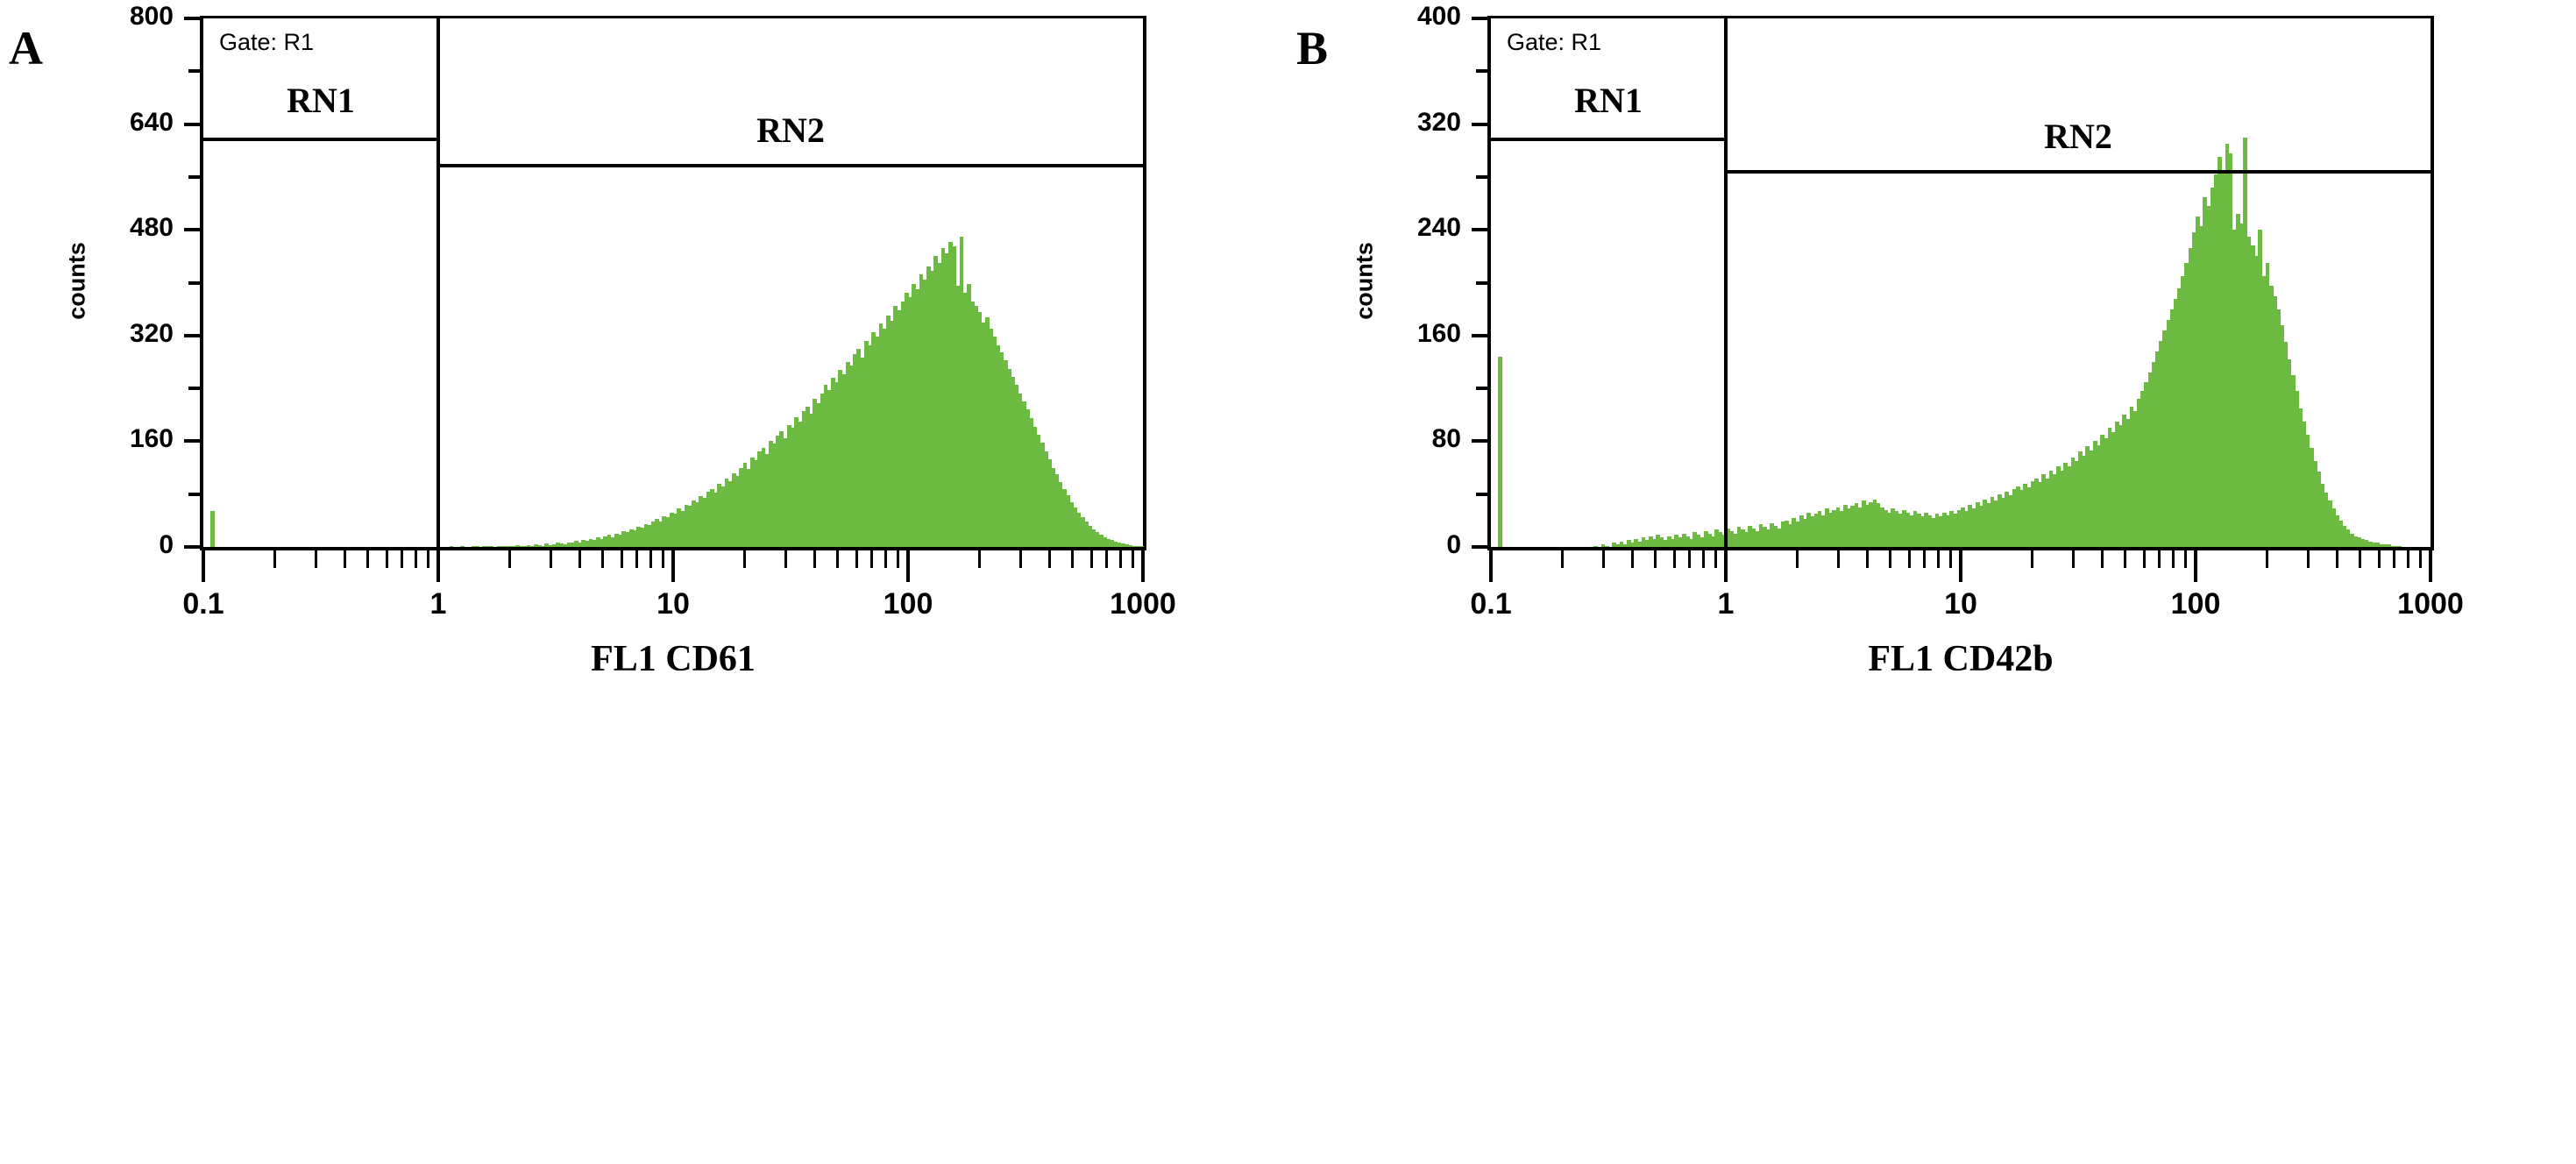 Image resolution: width=2576 pixels, height=1164 pixels. What do you see at coordinates (1479, 441) in the screenshot?
I see `y-axis-tick` at bounding box center [1479, 441].